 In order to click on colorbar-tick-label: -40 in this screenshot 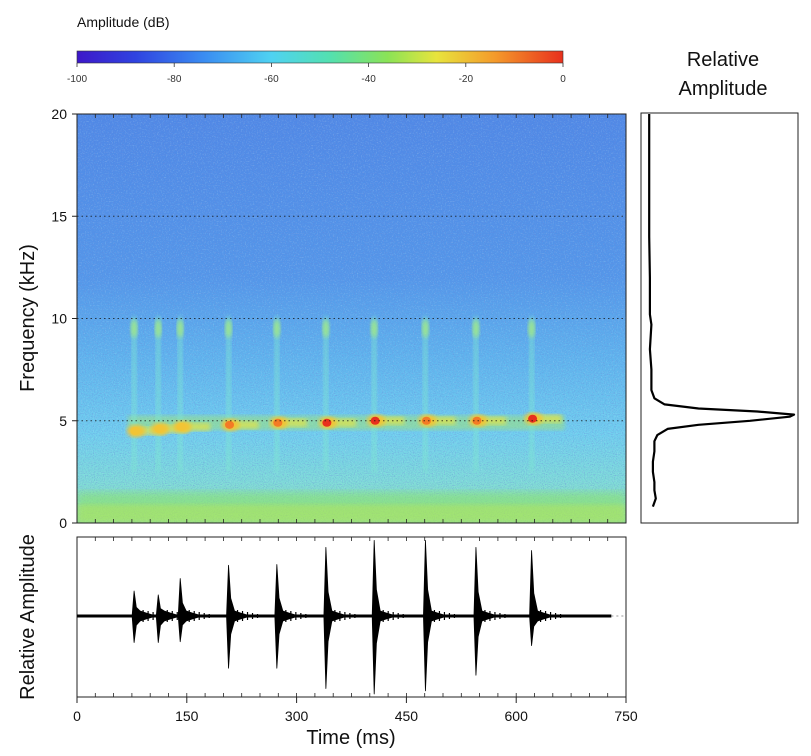, I will do `click(368, 79)`.